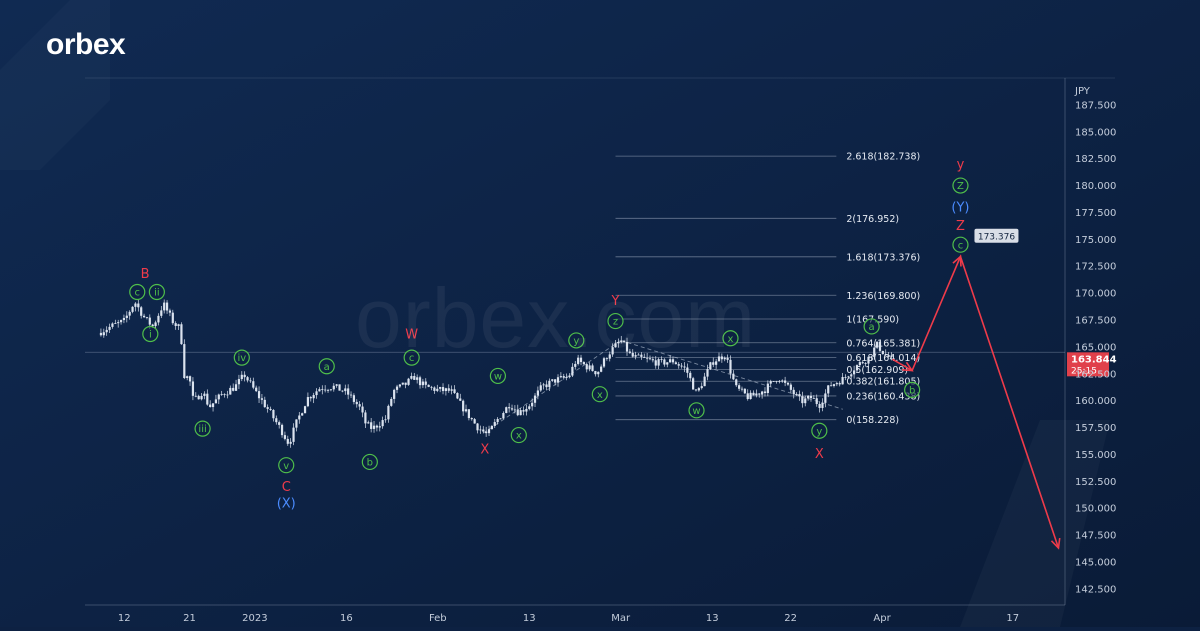 This screenshot has height=631, width=1200. I want to click on trend-line, so click(731, 374).